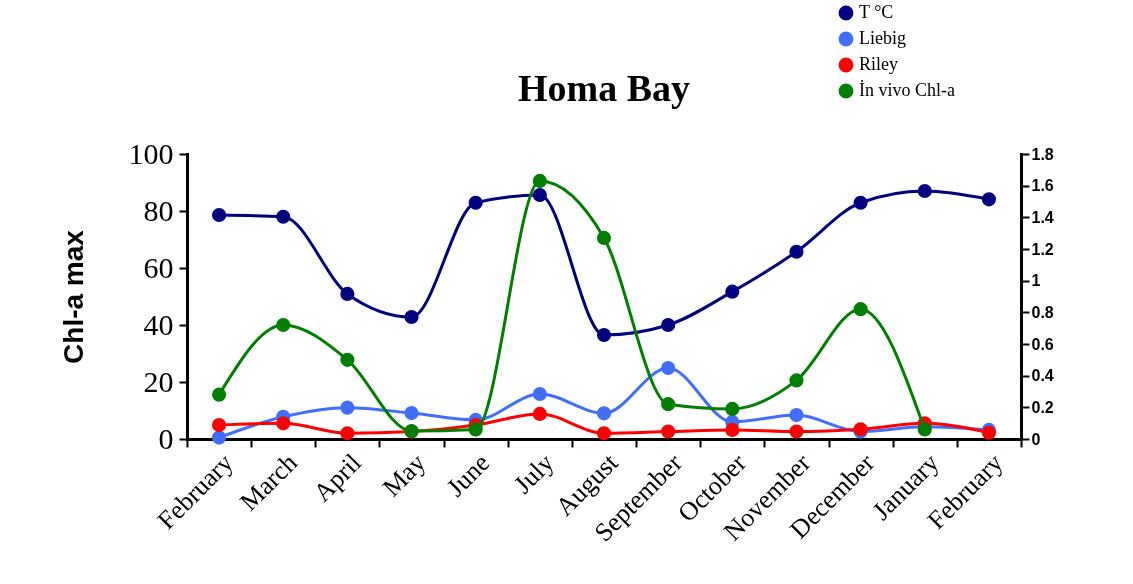 The width and height of the screenshot is (1133, 584). Describe the element at coordinates (878, 64) in the screenshot. I see `legend-label: Riley` at that location.